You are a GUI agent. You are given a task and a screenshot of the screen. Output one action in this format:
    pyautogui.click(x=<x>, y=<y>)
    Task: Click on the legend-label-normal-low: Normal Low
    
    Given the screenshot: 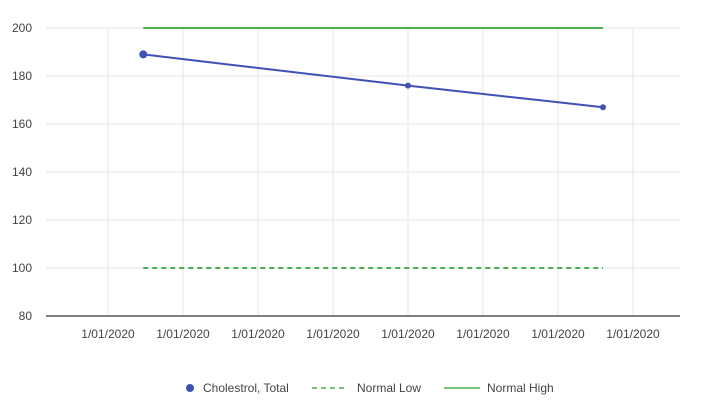 What is the action you would take?
    pyautogui.click(x=389, y=388)
    